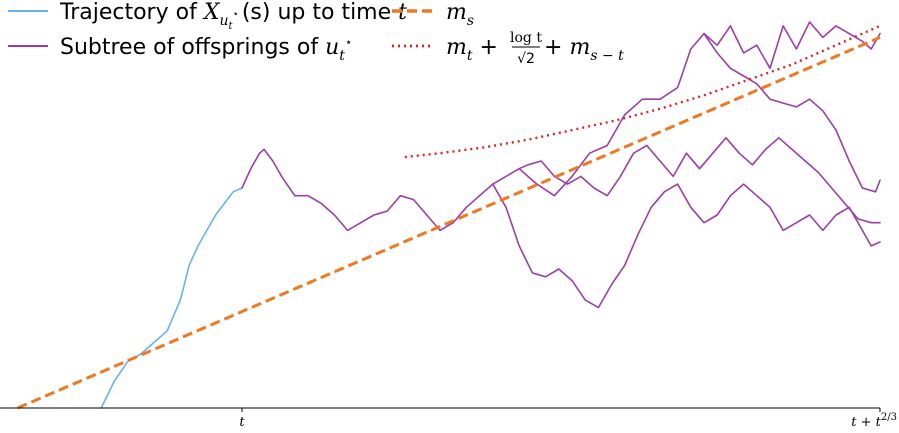 This screenshot has width=899, height=433. Describe the element at coordinates (584, 49) in the screenshot. I see `legend-label-bound-tail: + ms − t` at that location.